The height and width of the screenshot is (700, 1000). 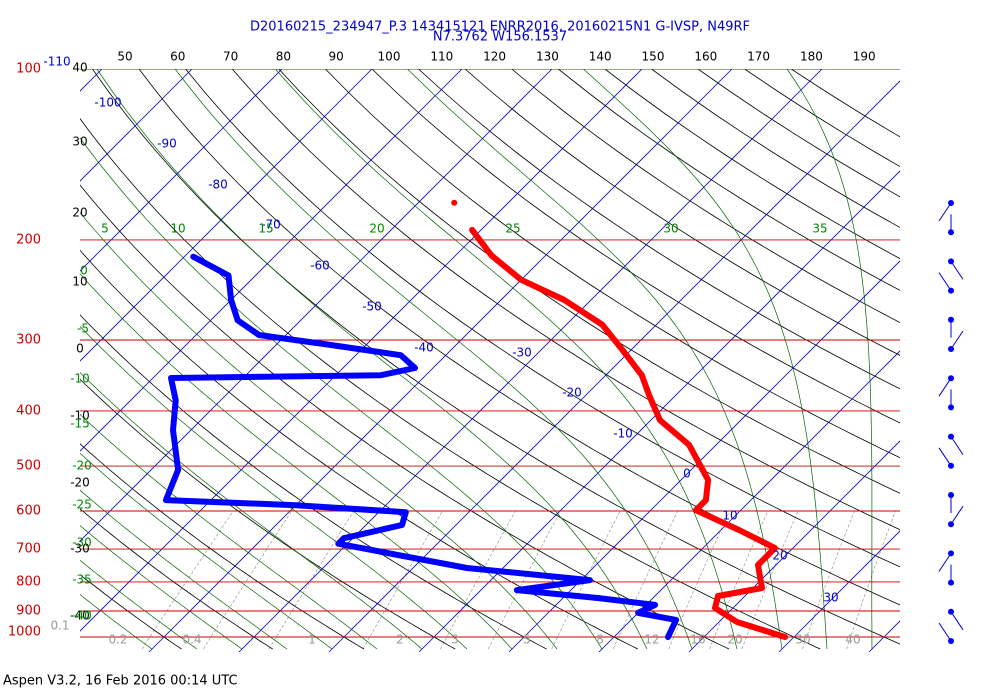 I want to click on pressure-label: 500, so click(x=28, y=466).